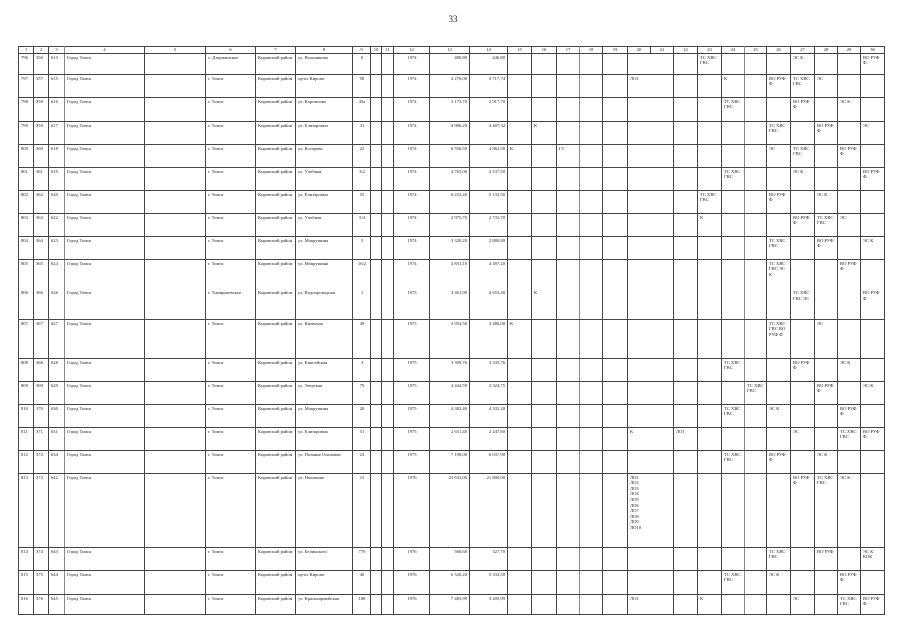  Describe the element at coordinates (488, 369) in the screenshot. I see `cell-col-14: 3 335,76` at that location.